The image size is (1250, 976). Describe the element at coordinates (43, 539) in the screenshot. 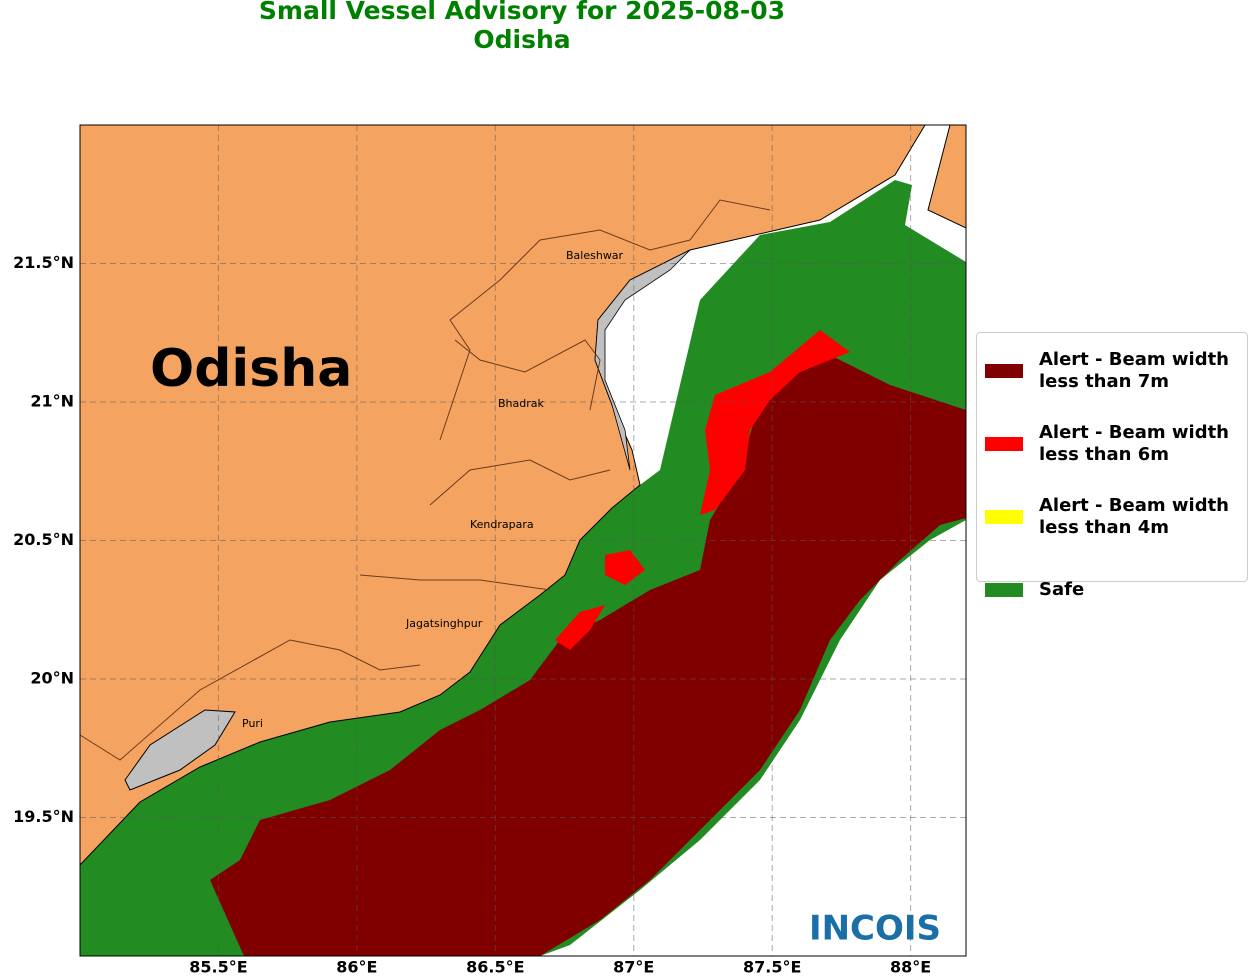

I see `lat-tick-label: 20.5°N` at that location.